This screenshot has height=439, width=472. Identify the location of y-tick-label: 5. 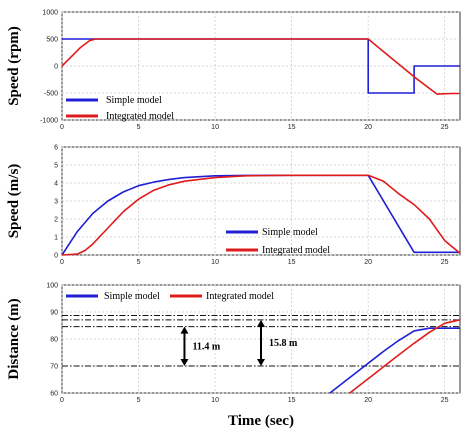
(56, 166).